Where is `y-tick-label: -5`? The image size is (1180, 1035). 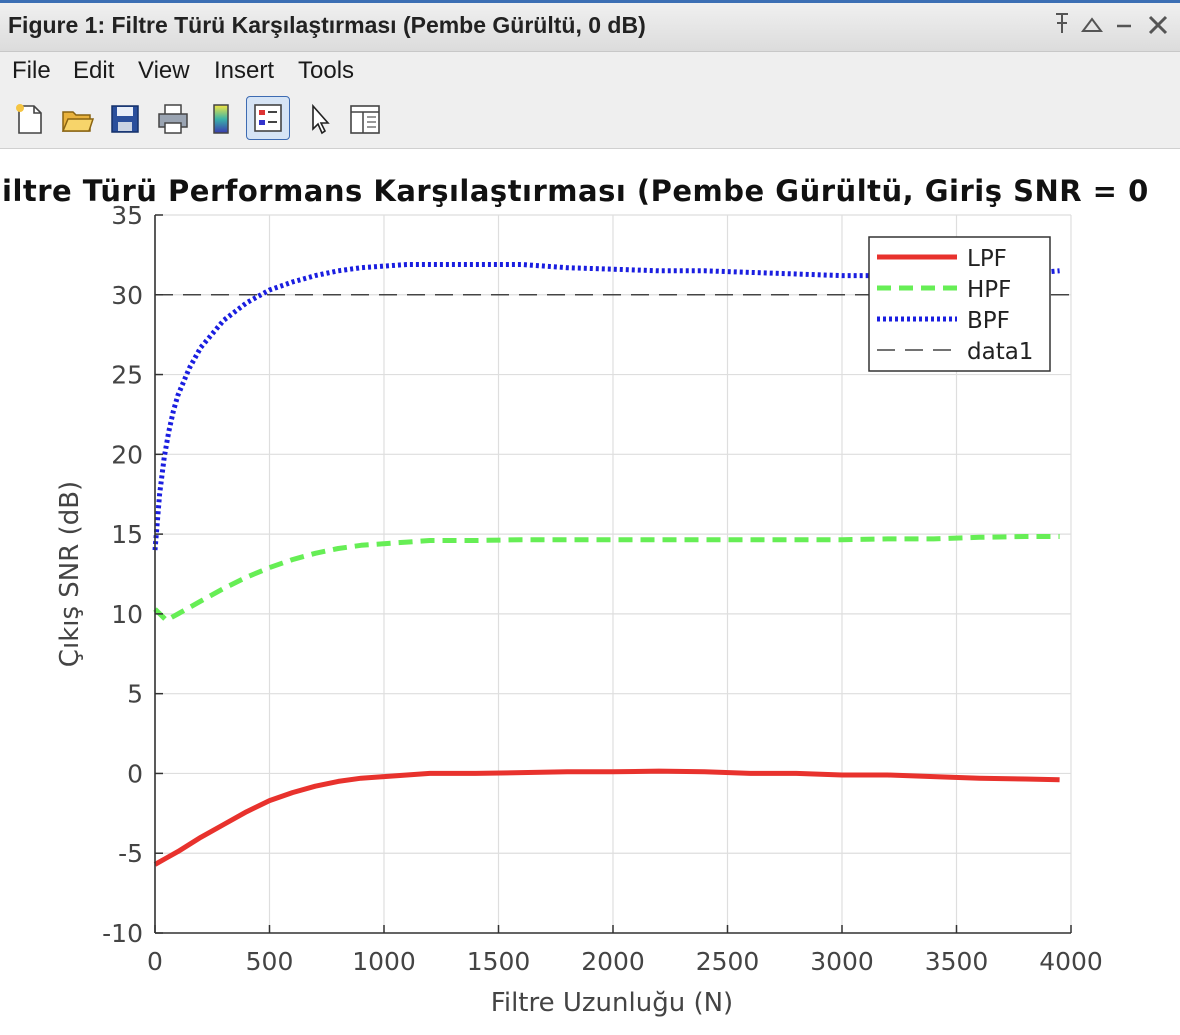
y-tick-label: -5 is located at coordinates (130, 853).